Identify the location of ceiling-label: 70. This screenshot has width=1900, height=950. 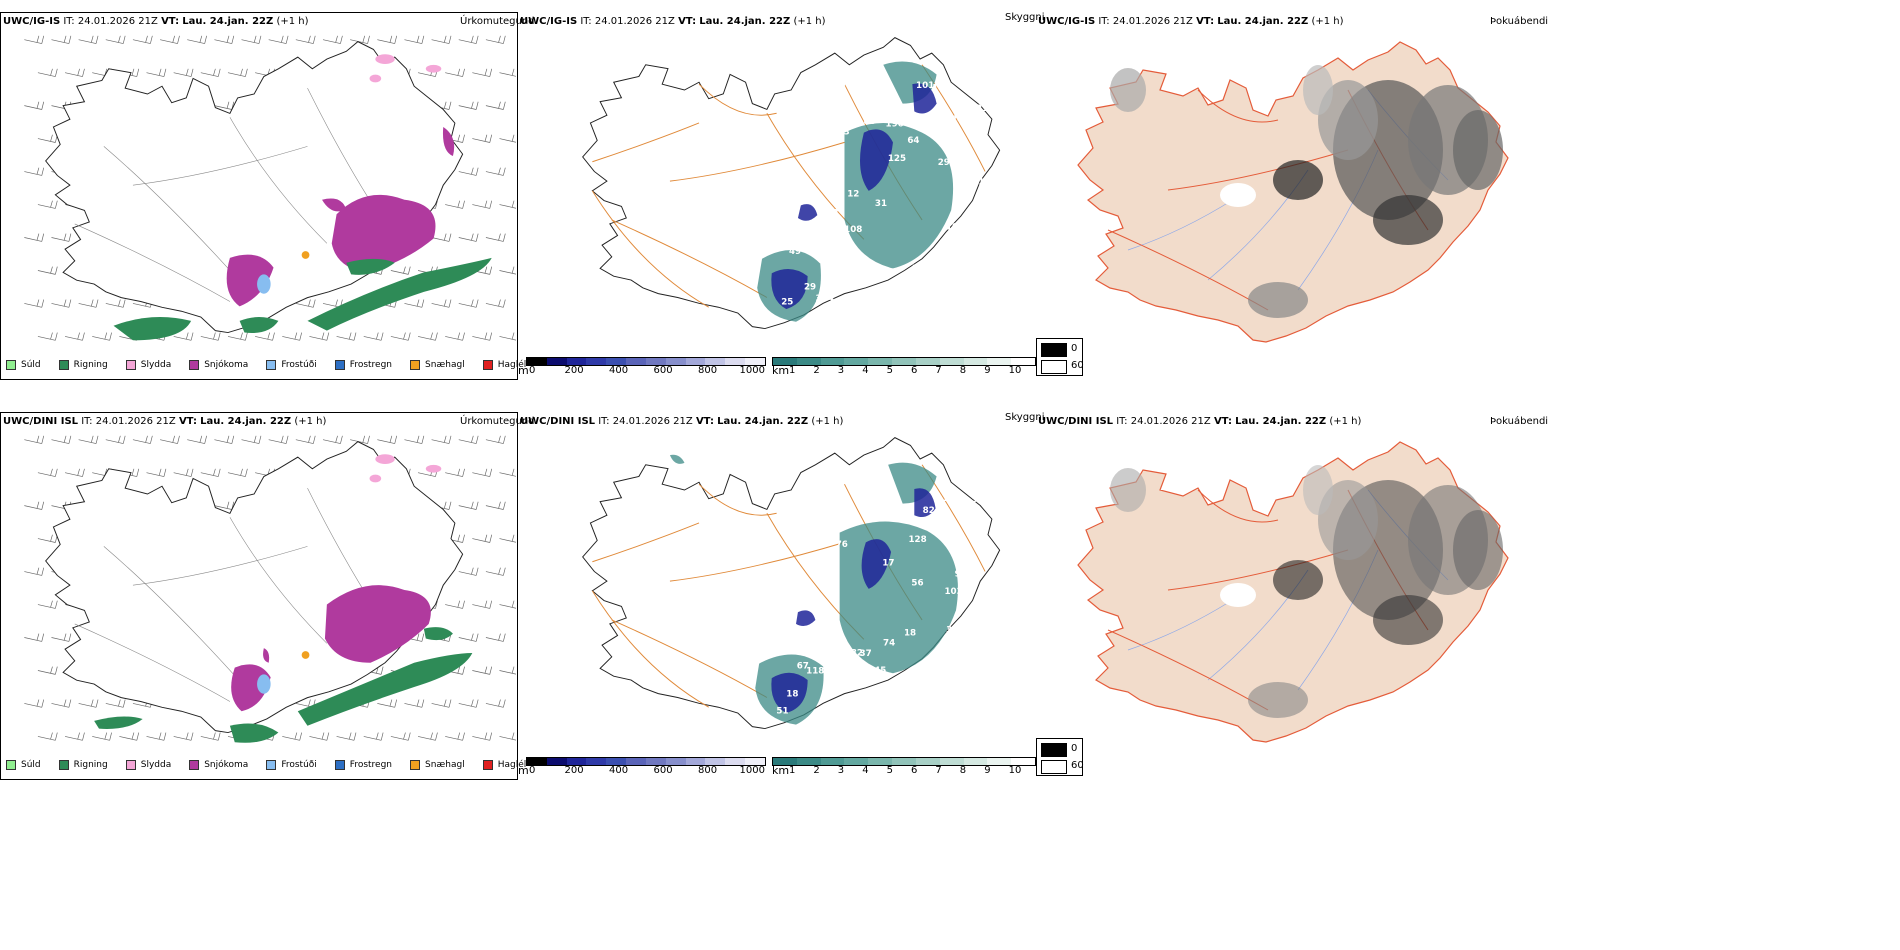
(914, 684).